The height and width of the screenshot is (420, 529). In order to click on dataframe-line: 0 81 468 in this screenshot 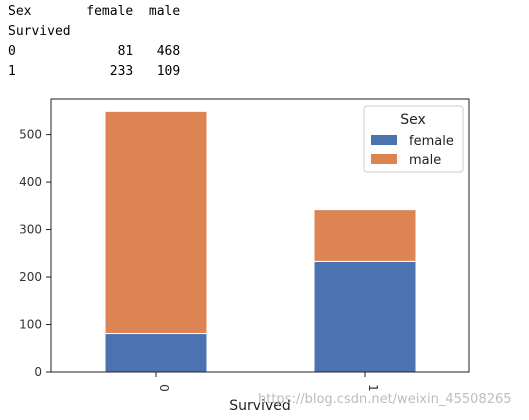, I will do `click(94, 51)`.